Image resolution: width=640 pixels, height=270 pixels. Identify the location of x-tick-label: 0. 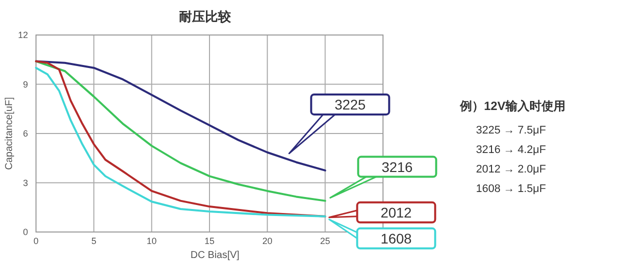
(36, 241).